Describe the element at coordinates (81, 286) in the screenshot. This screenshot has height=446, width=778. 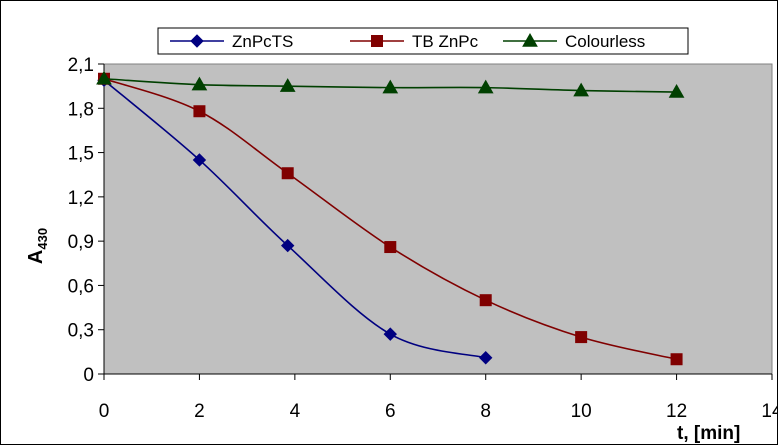
I see `y-tick-label: 0,6` at that location.